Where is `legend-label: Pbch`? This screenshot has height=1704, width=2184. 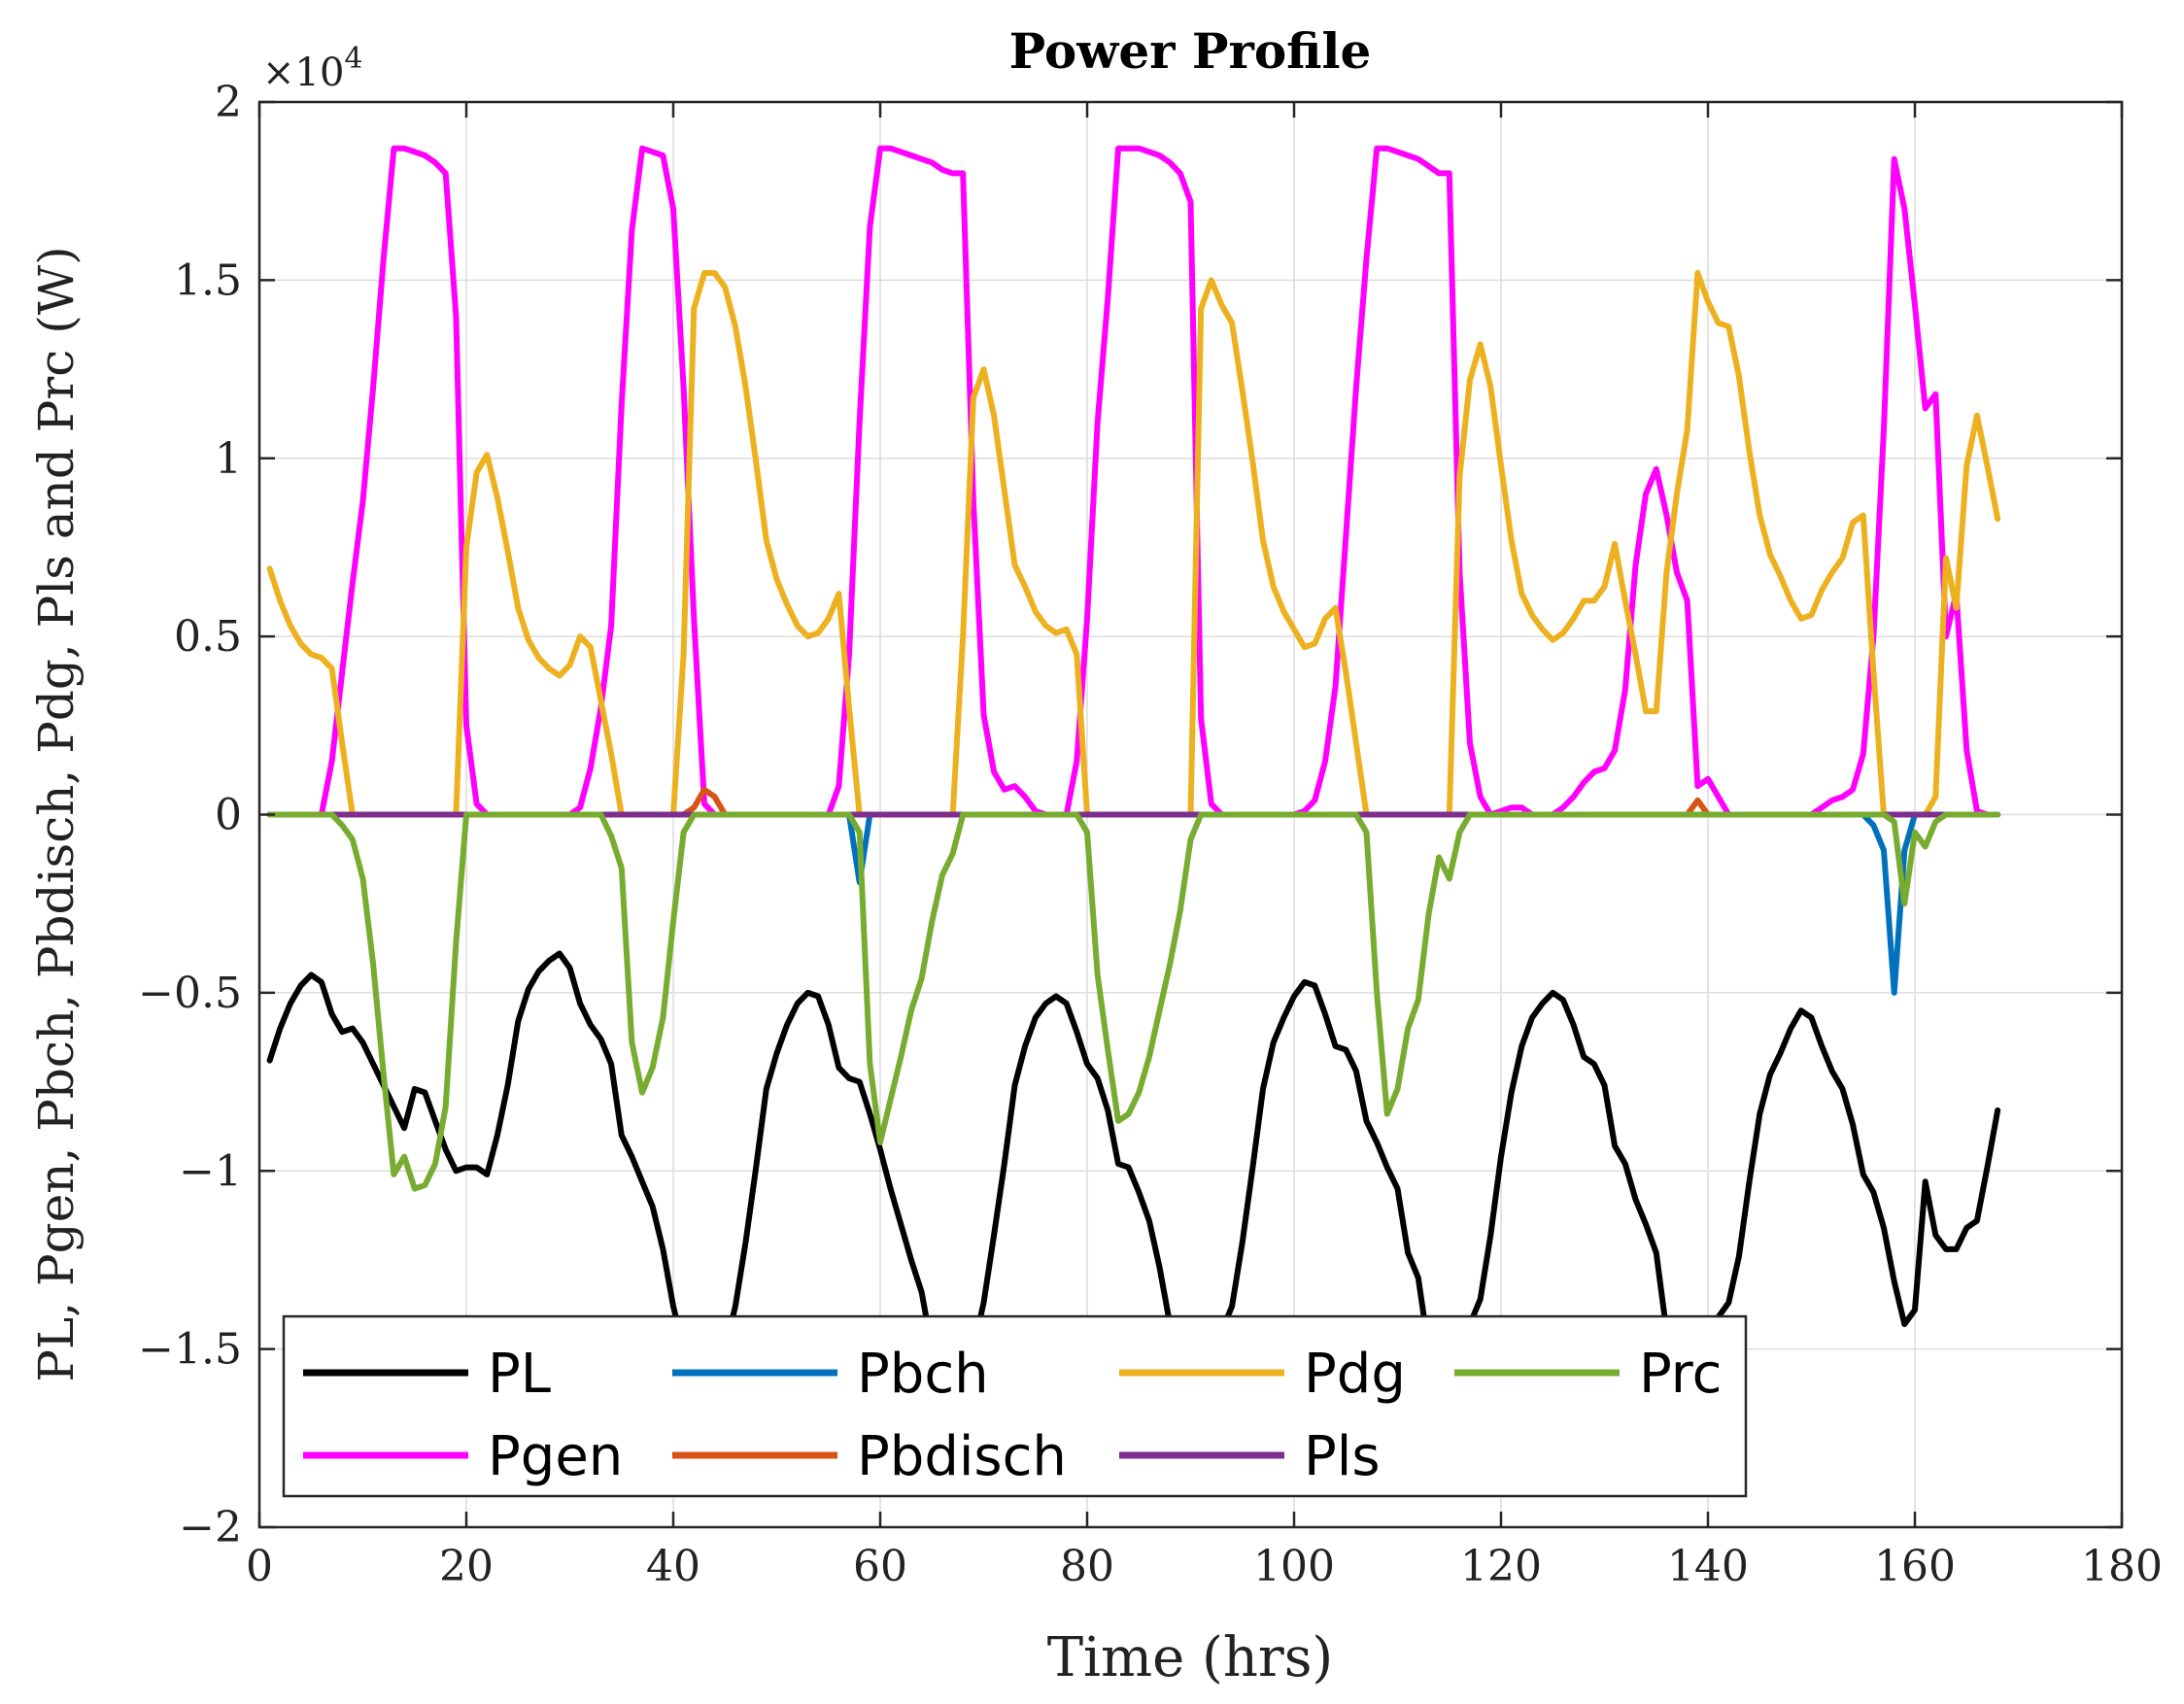
legend-label: Pbch is located at coordinates (923, 1374).